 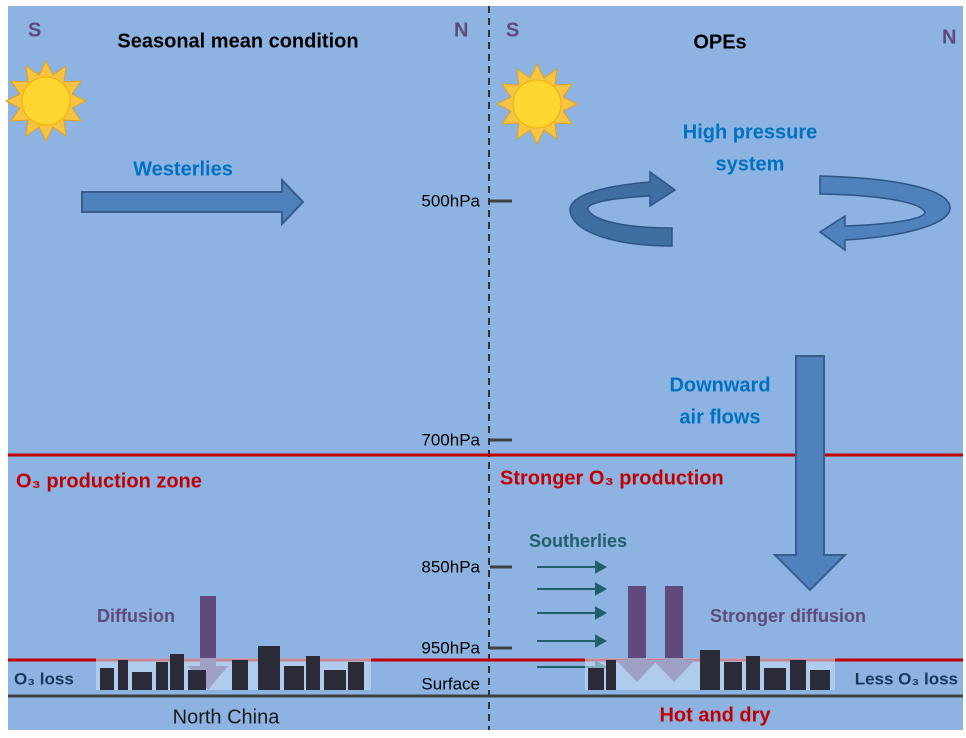 What do you see at coordinates (906, 678) in the screenshot?
I see `loss-label: Less O₃ loss` at bounding box center [906, 678].